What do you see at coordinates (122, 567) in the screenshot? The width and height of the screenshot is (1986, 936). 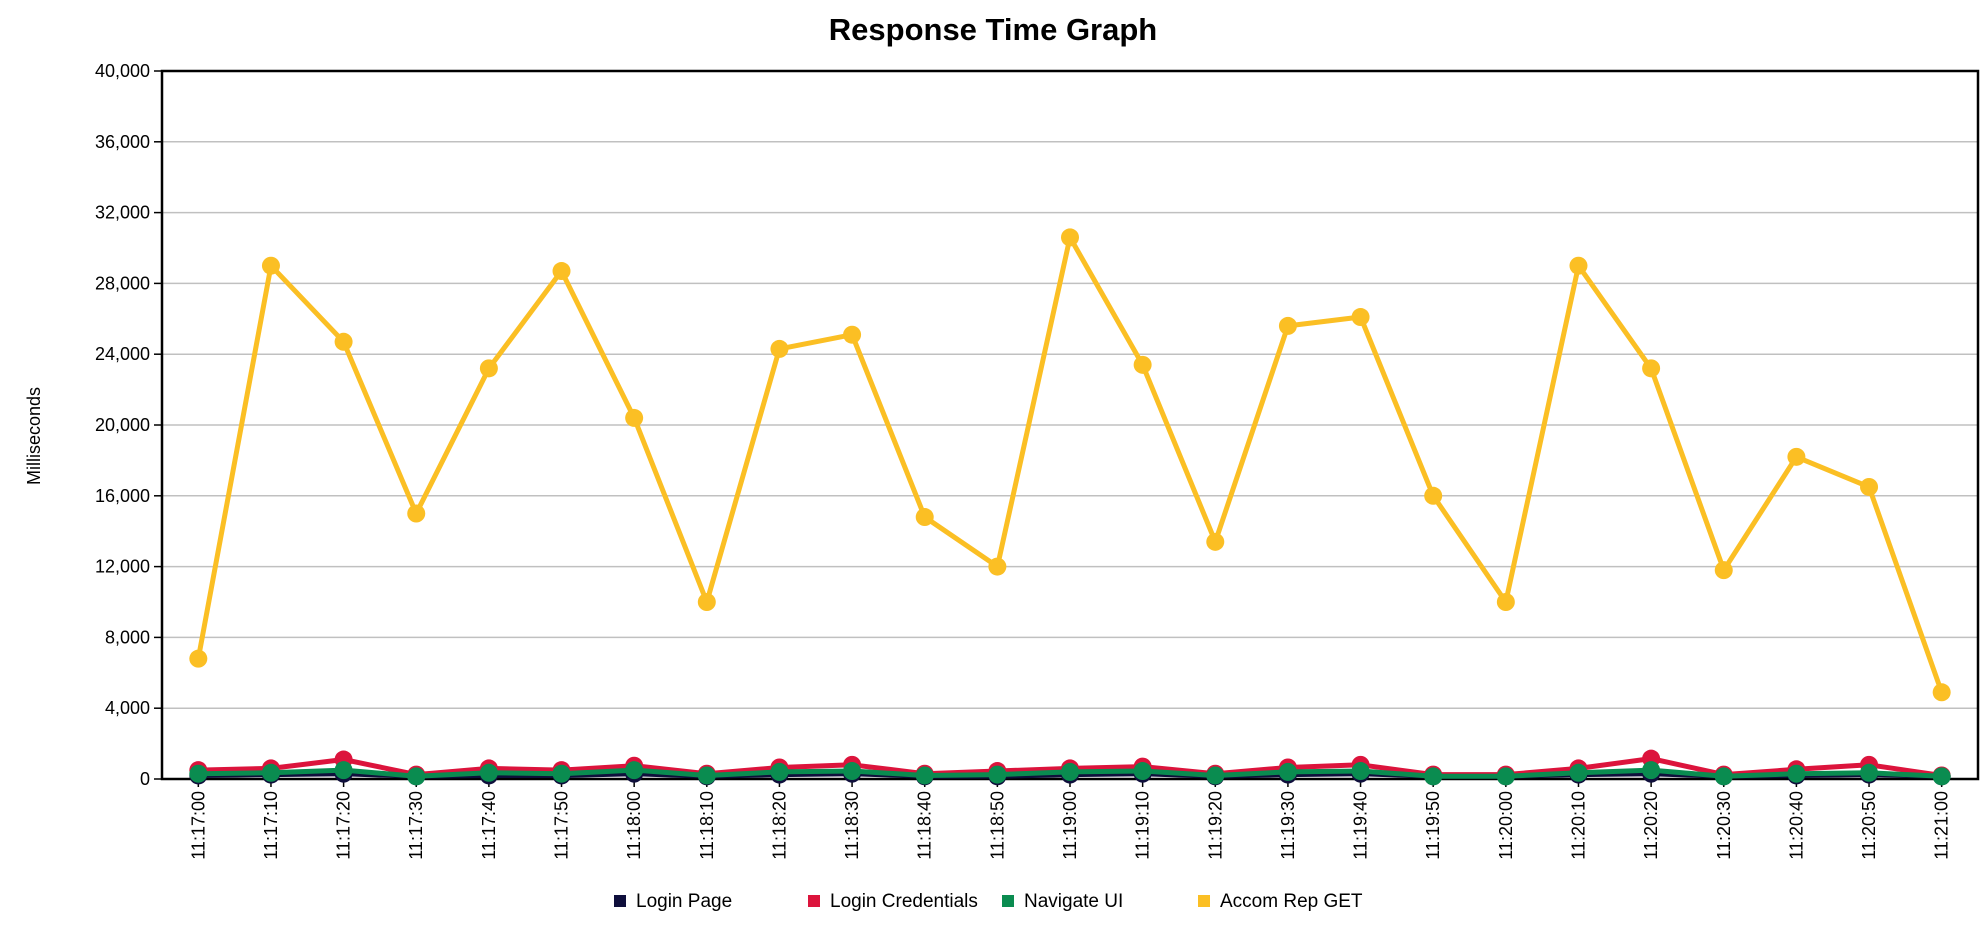 I see `y-tick-label: 12,000` at bounding box center [122, 567].